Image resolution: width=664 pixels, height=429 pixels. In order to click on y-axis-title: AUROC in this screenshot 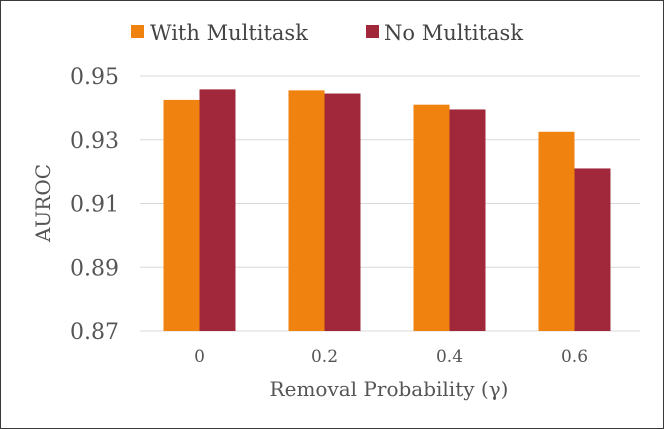, I will do `click(43, 203)`.